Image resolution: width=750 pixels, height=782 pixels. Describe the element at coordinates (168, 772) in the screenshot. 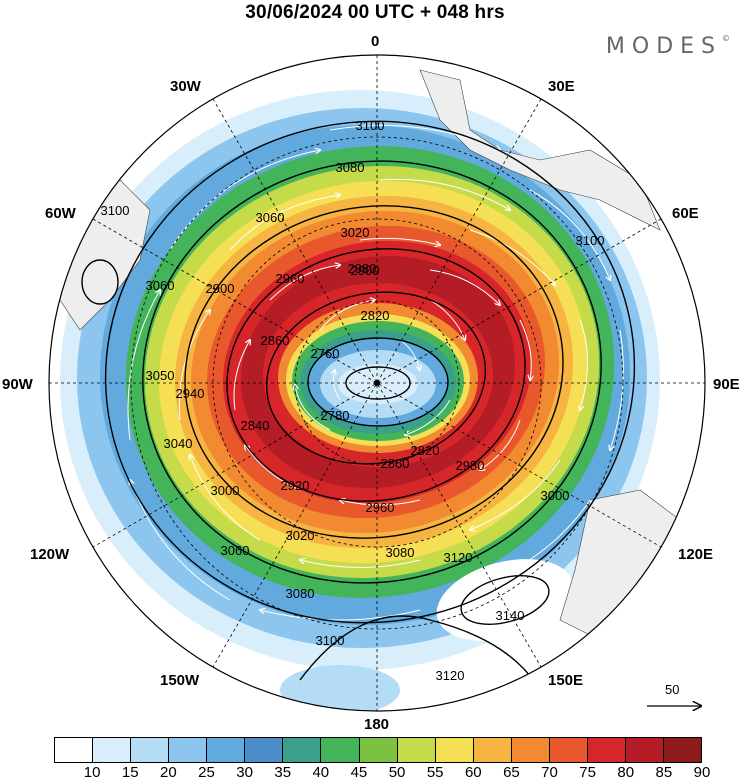

I see `colorbar-tick-label: 20` at that location.